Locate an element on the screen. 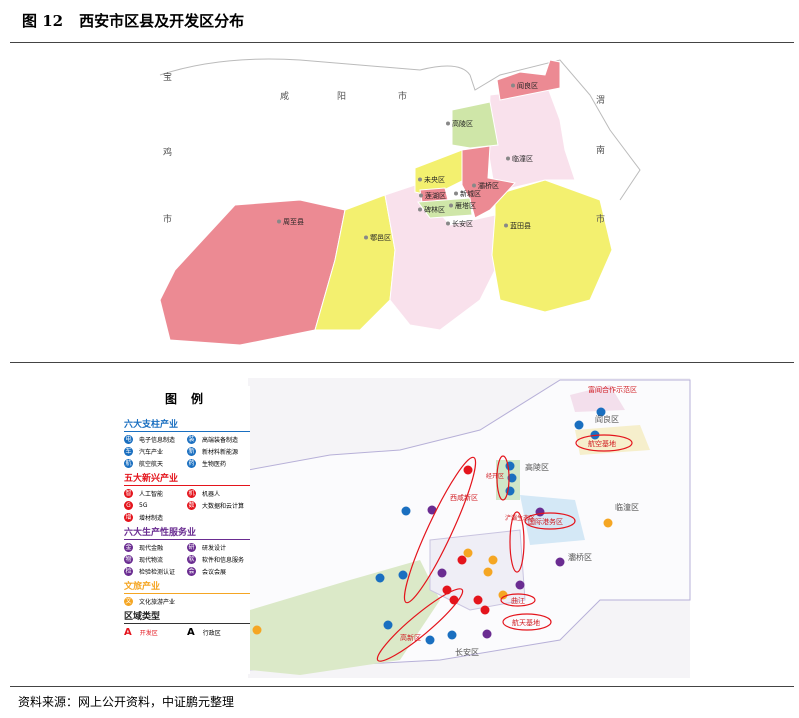  legend-label: 航空航天 is located at coordinates (151, 464).